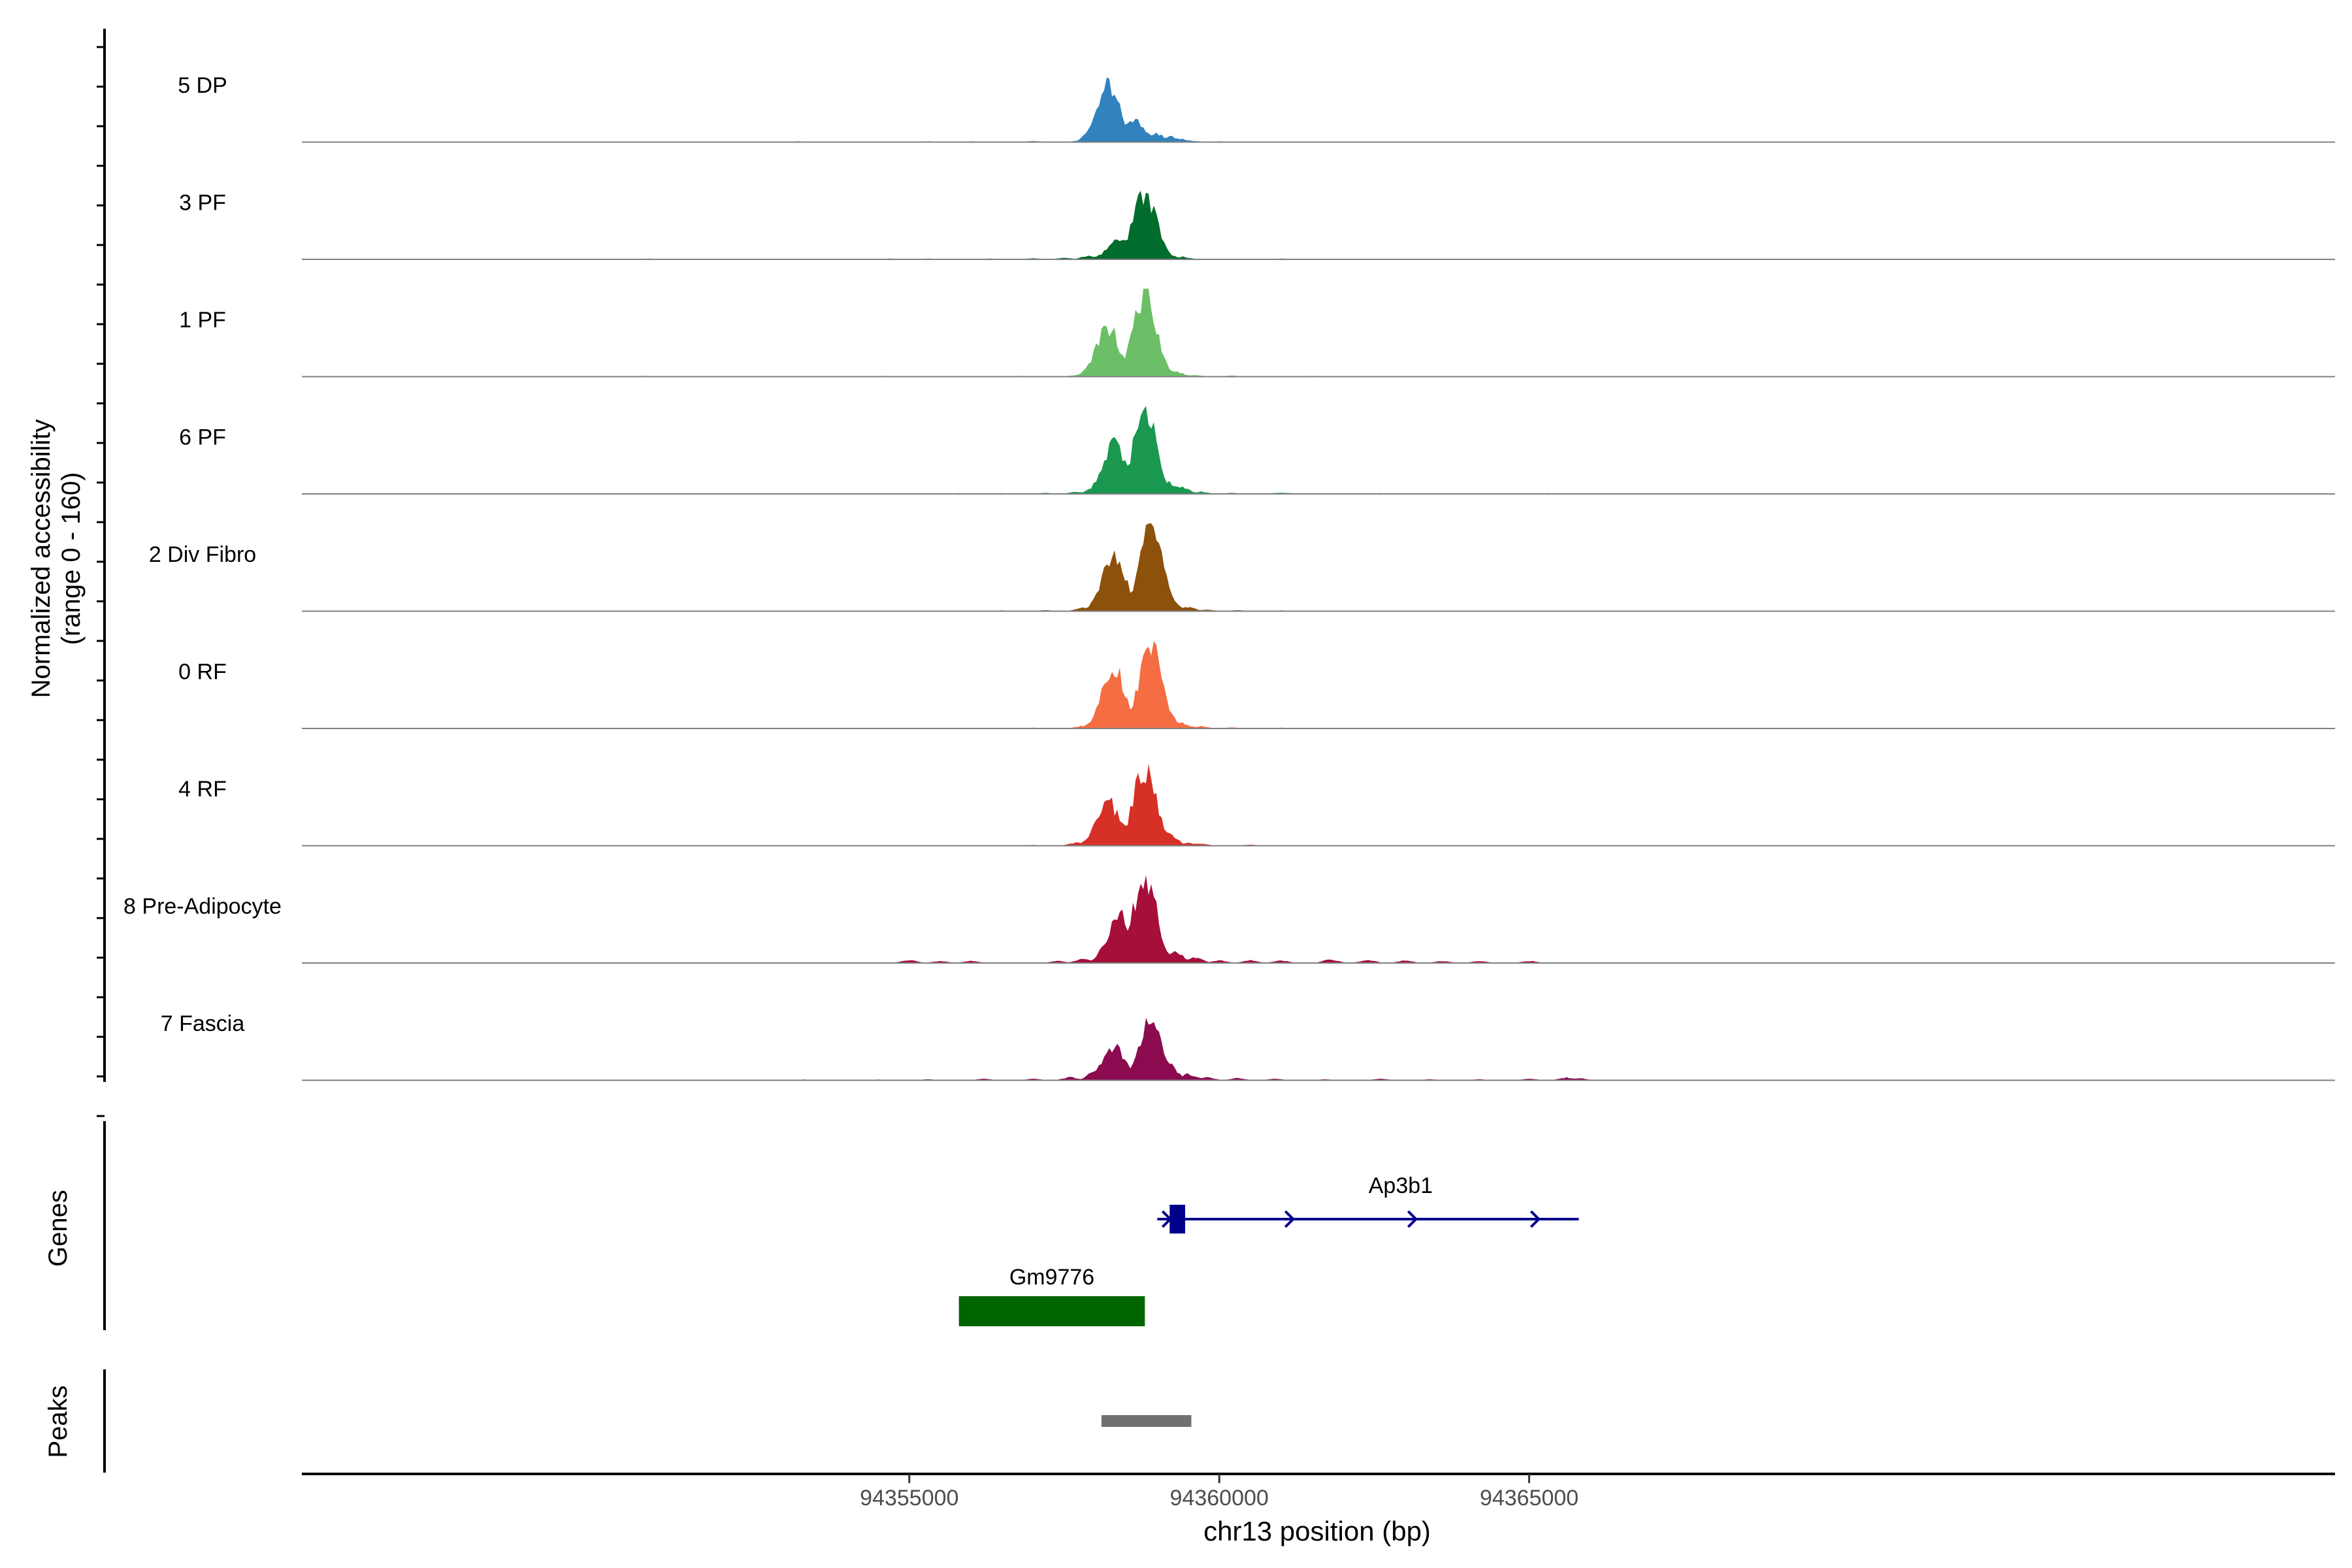  I want to click on gene-body, so click(1051, 1311).